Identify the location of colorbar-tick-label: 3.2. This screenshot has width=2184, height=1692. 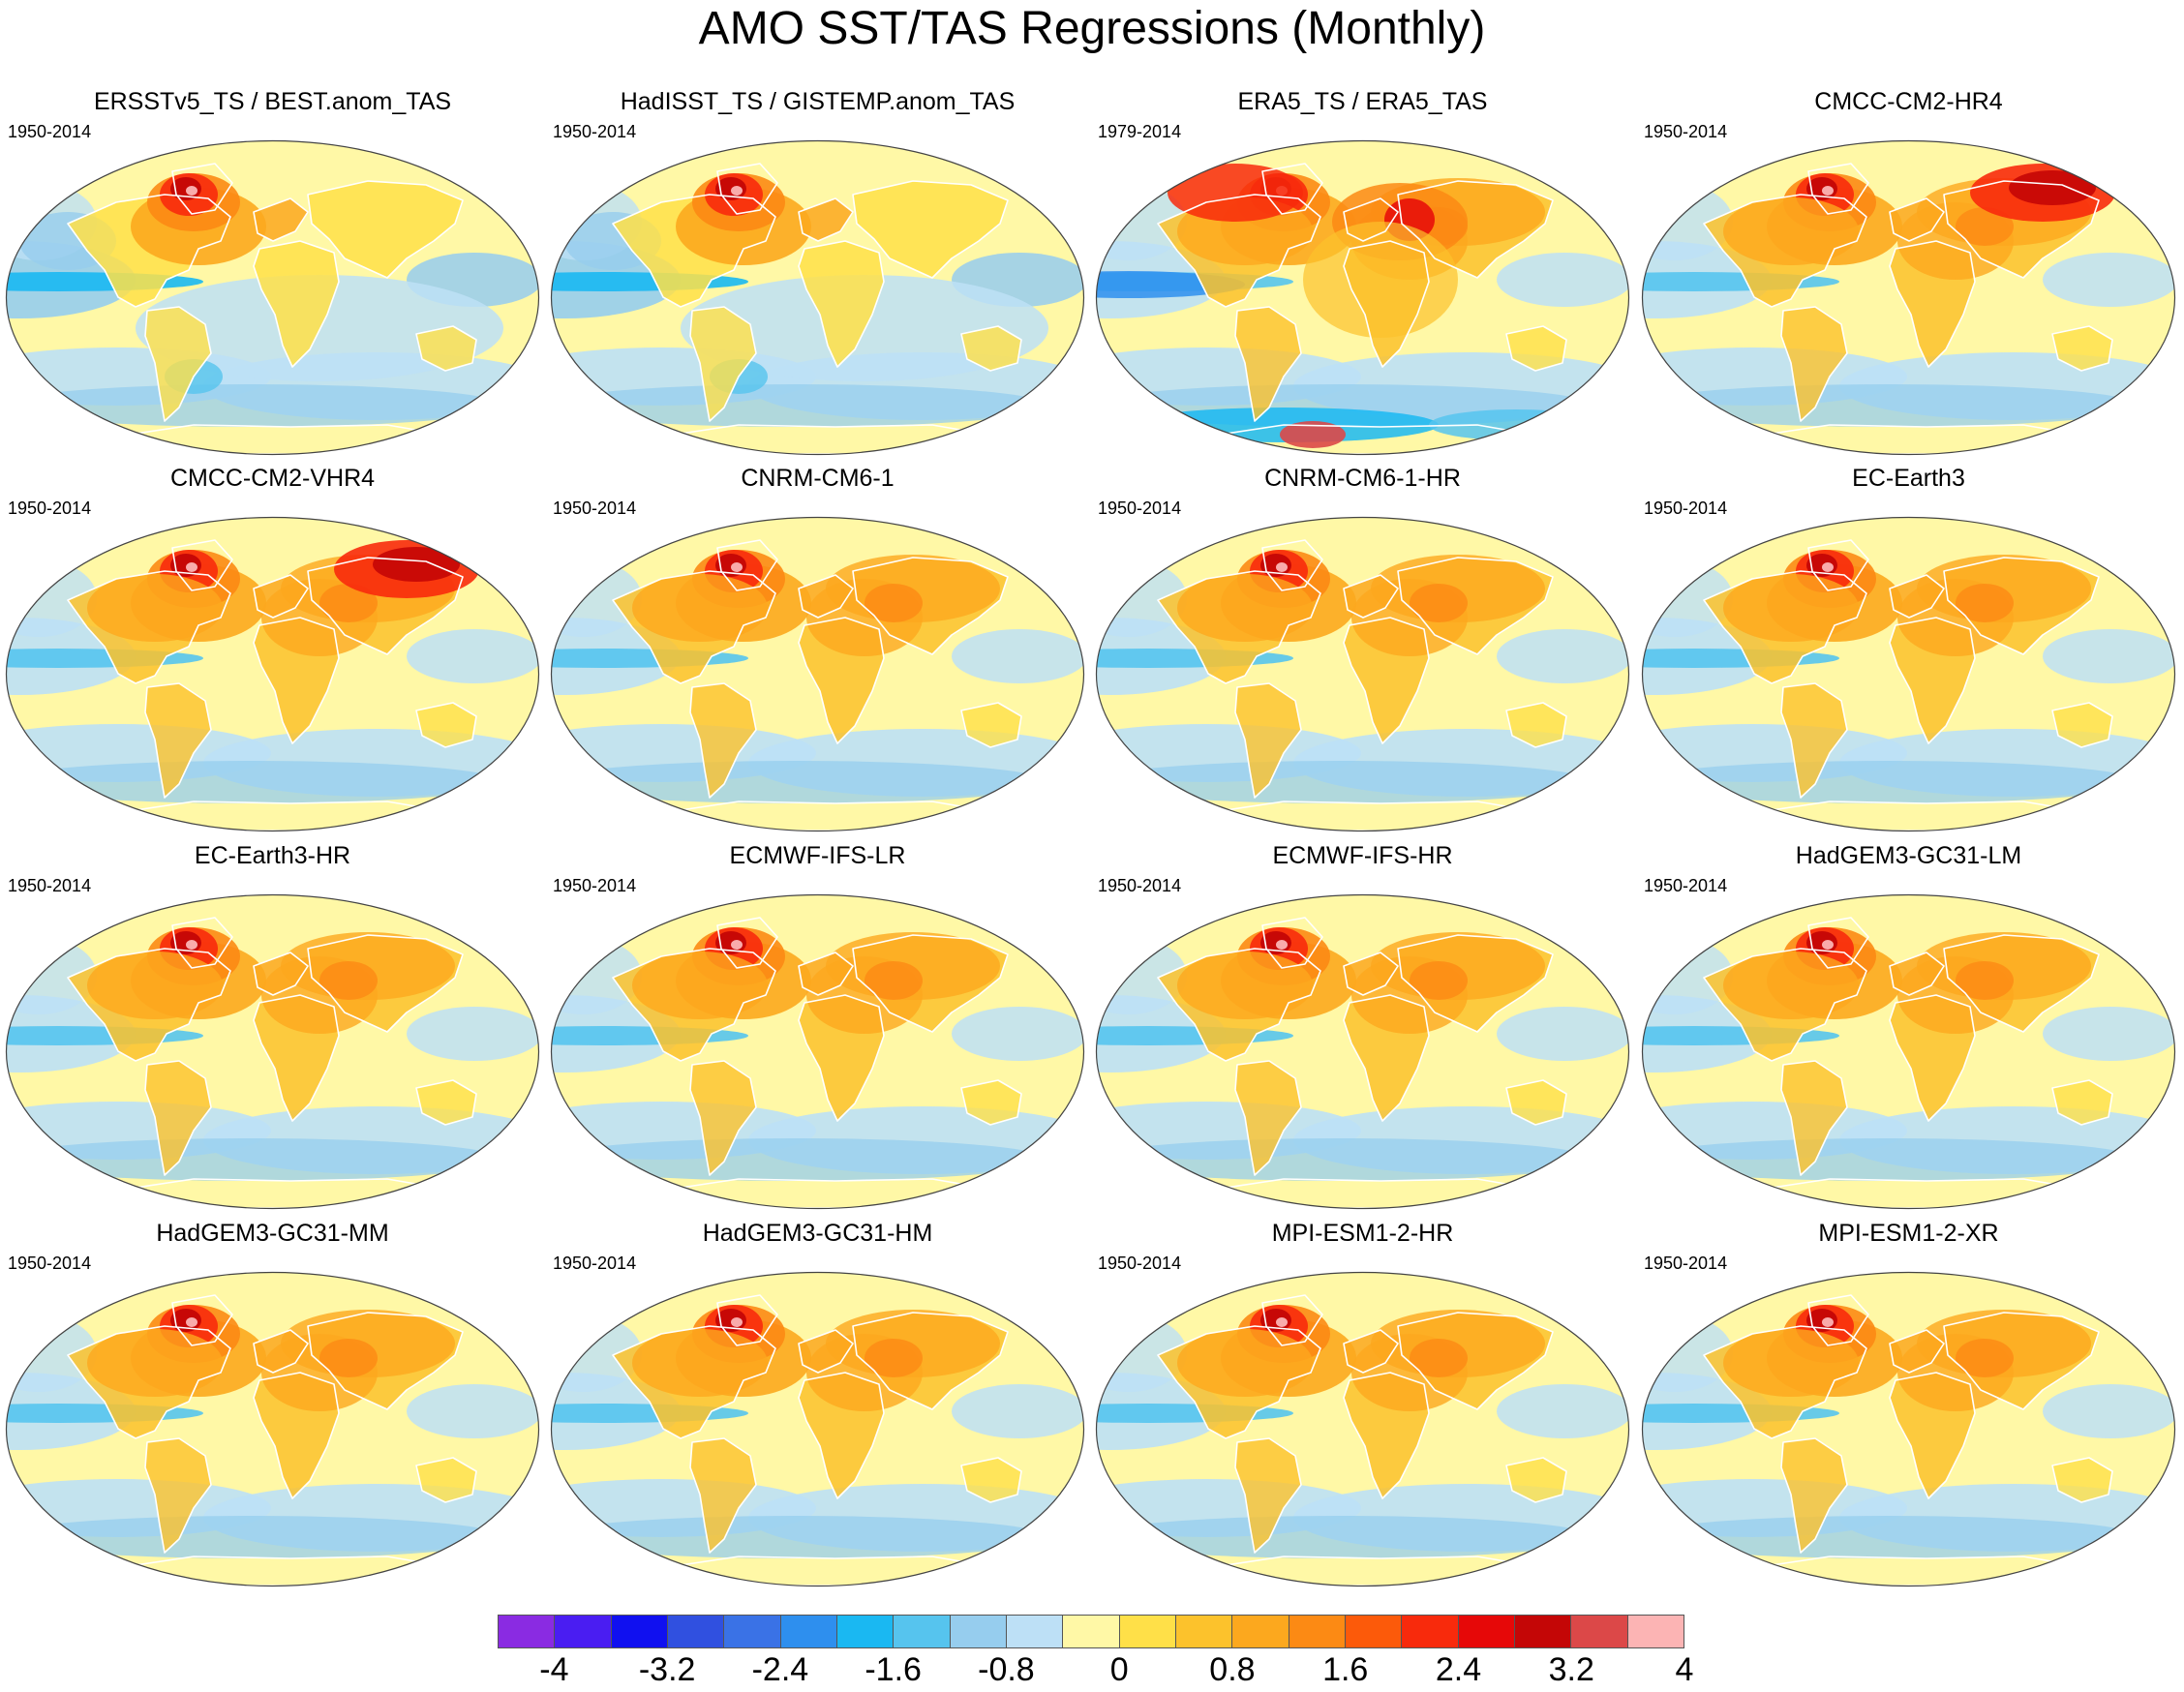
(1571, 1669).